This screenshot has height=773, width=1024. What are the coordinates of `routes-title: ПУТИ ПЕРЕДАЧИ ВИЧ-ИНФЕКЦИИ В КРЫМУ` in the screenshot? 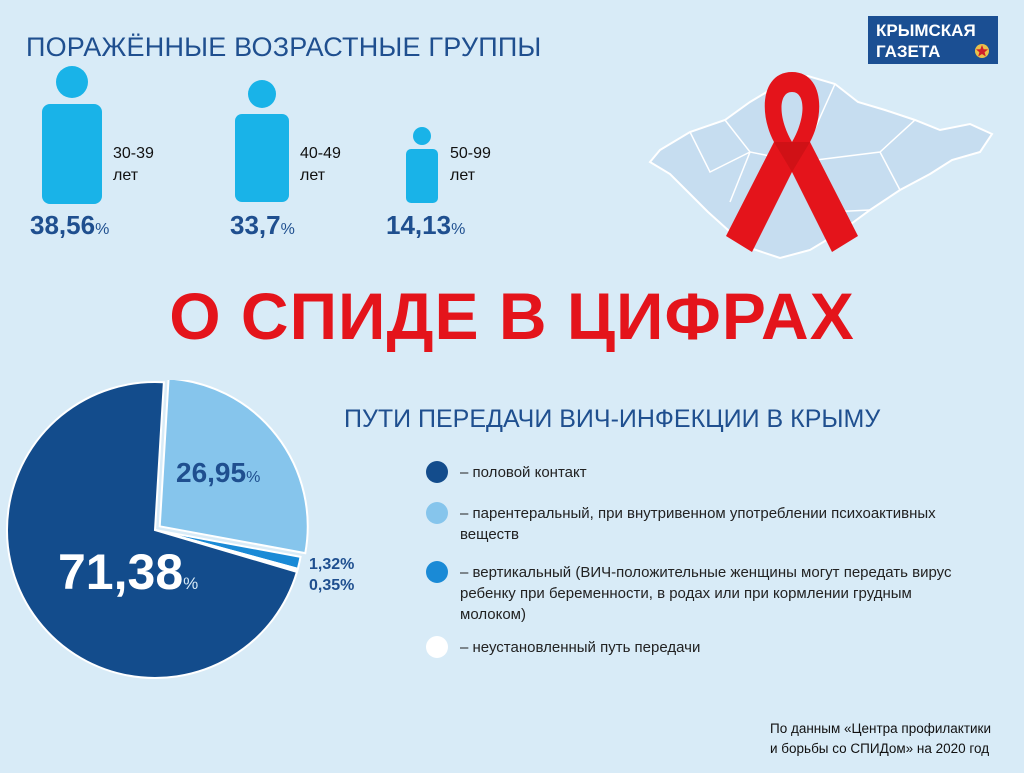 It's located at (612, 419).